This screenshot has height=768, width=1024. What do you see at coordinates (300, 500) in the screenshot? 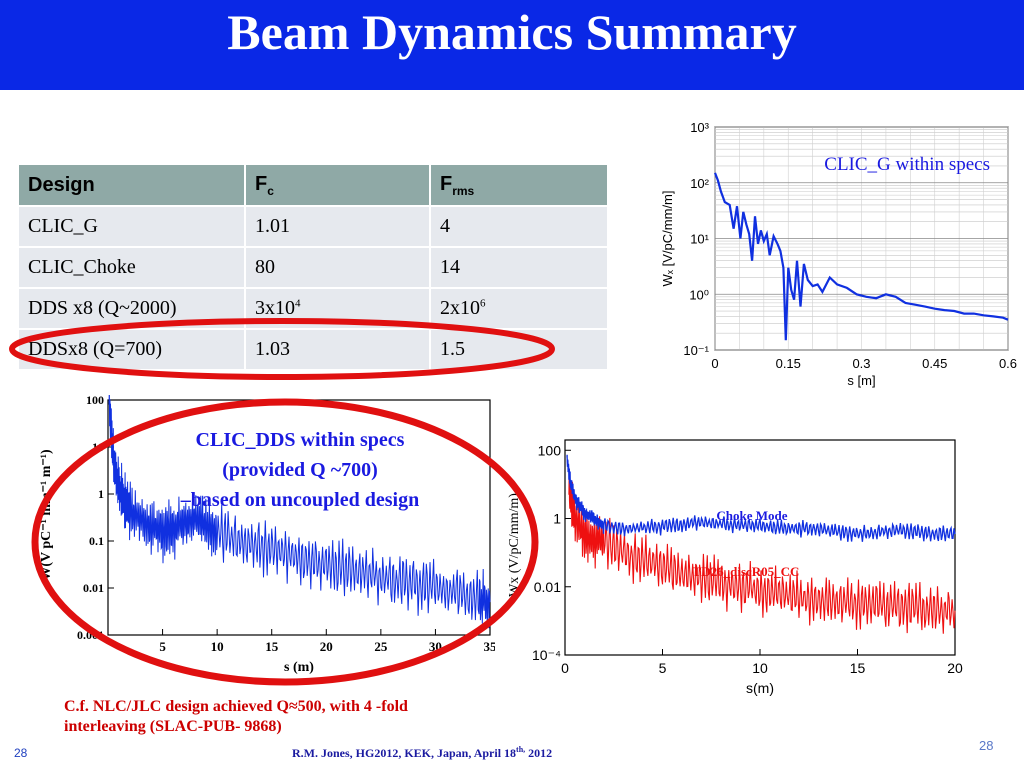
I see `dds-annotation-line3: –based on uncoupled design` at bounding box center [300, 500].